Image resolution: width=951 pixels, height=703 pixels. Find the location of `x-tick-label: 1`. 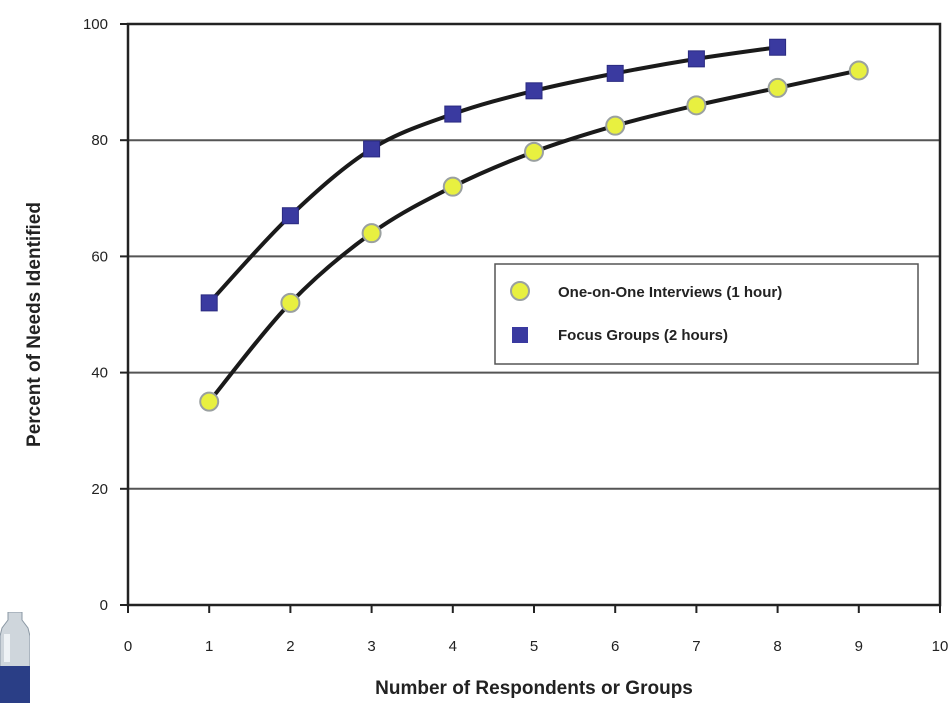

x-tick-label: 1 is located at coordinates (209, 646).